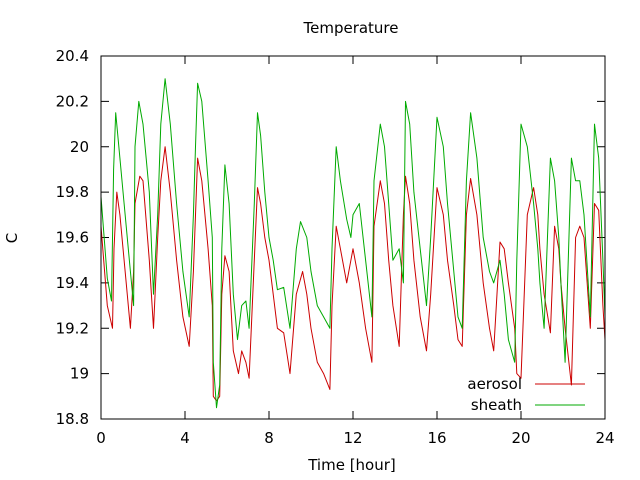 The image size is (640, 480). What do you see at coordinates (79, 147) in the screenshot?
I see `y-tick-label: 20` at bounding box center [79, 147].